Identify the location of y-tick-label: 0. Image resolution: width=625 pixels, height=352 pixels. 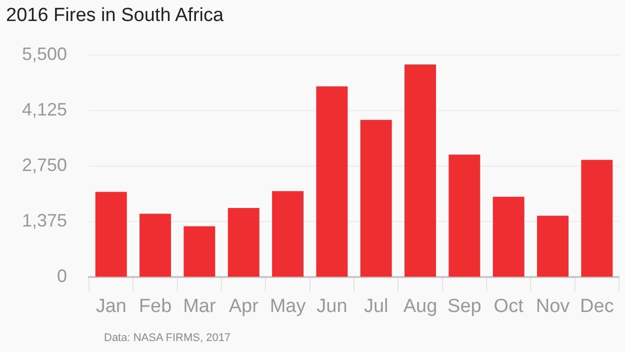
(62, 276).